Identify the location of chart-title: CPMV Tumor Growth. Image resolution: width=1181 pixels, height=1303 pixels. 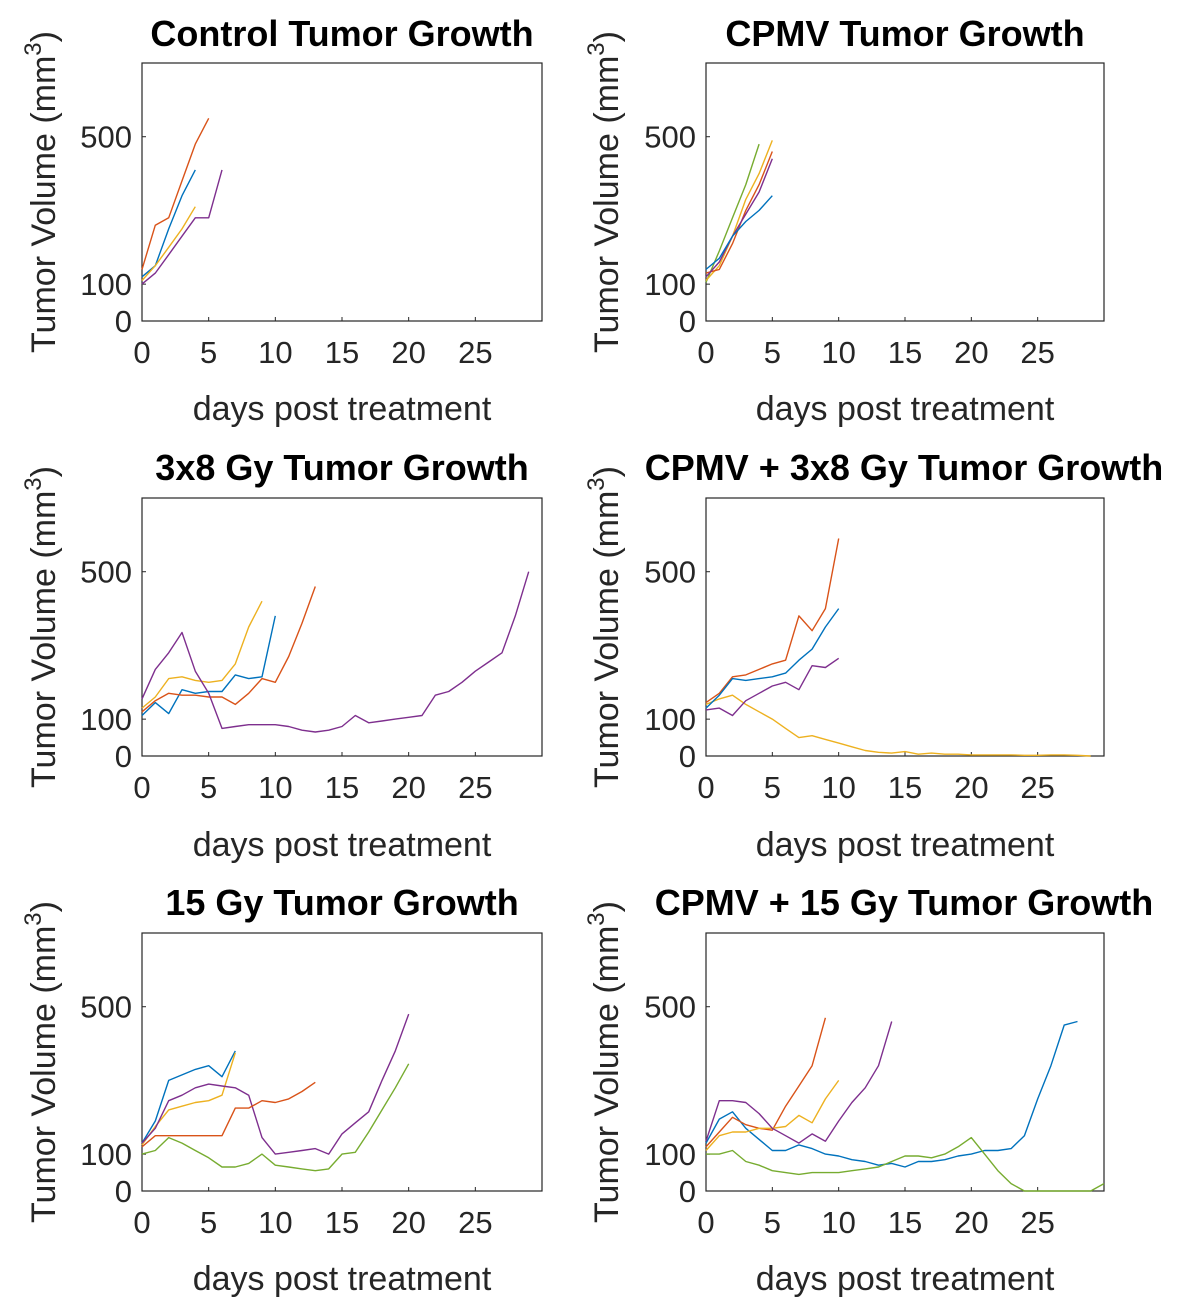
(904, 33).